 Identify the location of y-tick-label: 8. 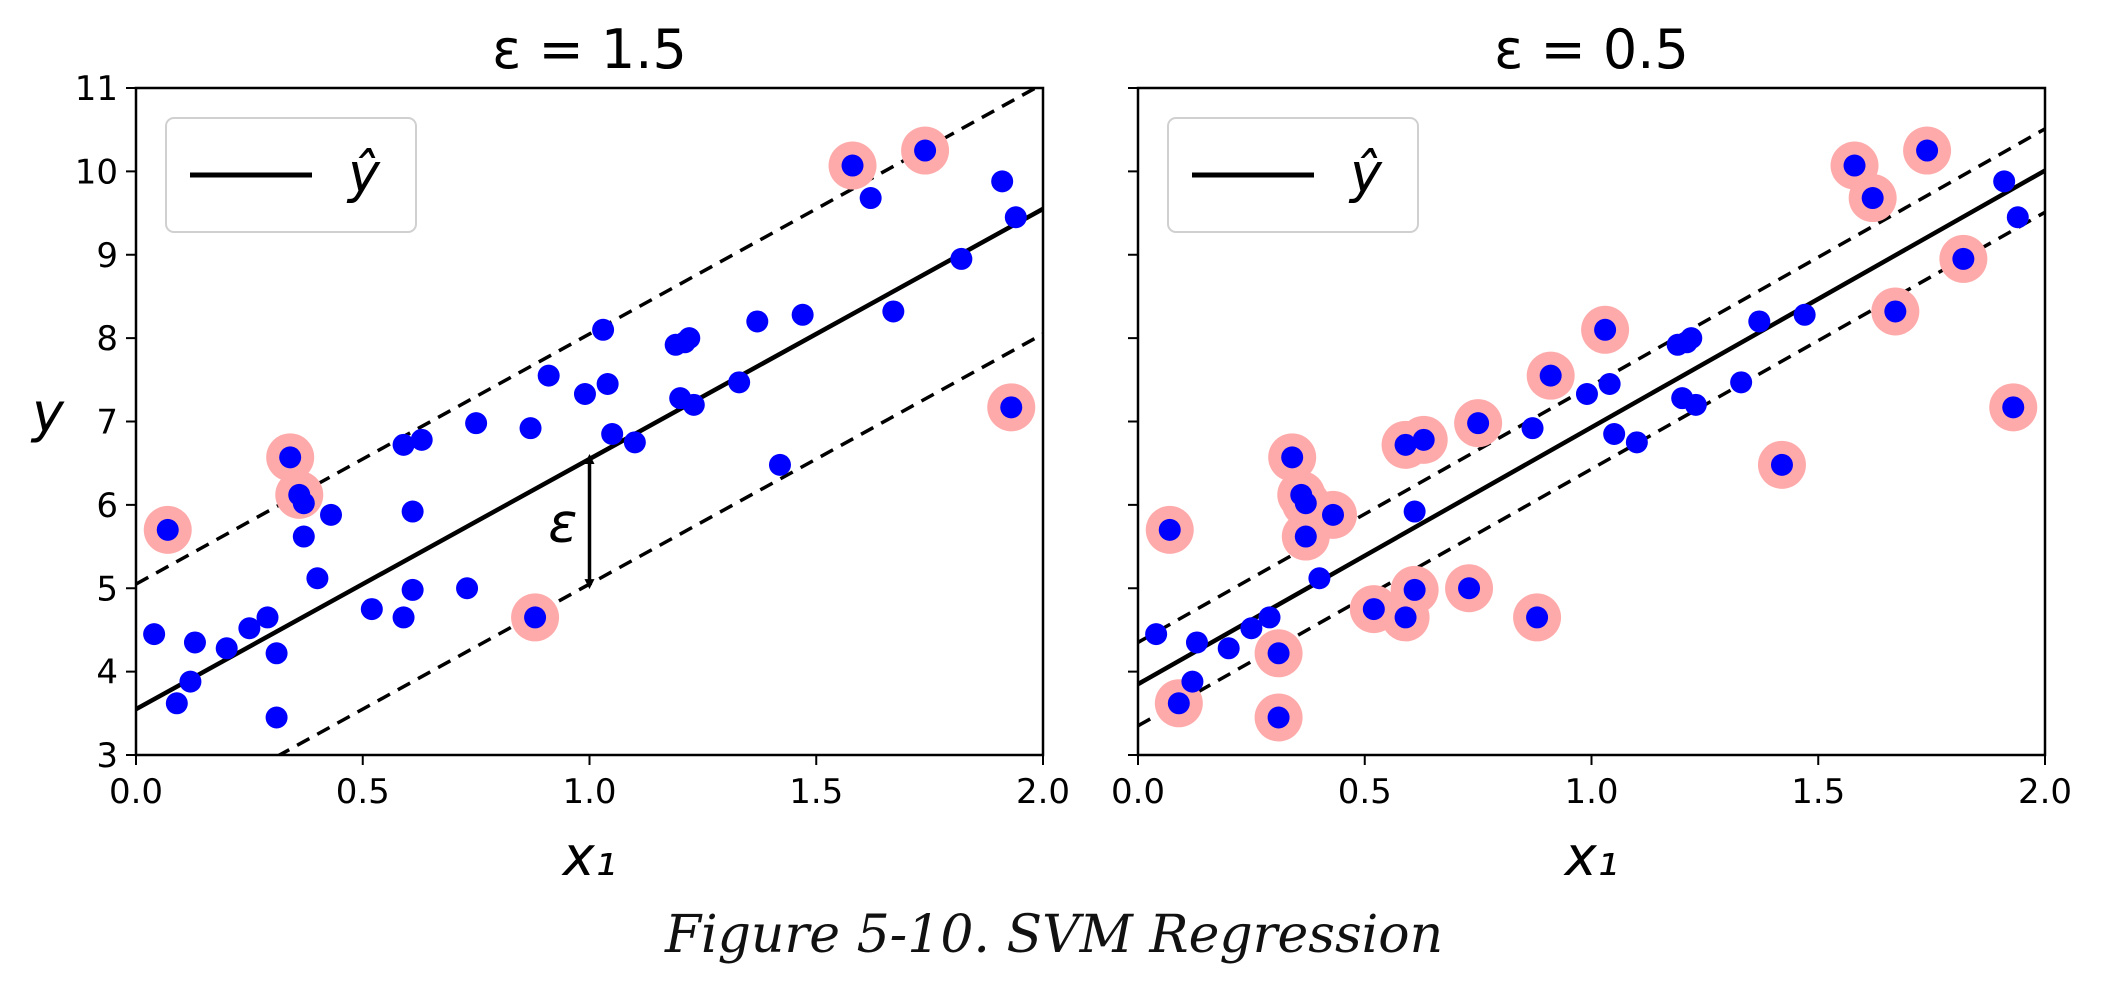
(107, 339).